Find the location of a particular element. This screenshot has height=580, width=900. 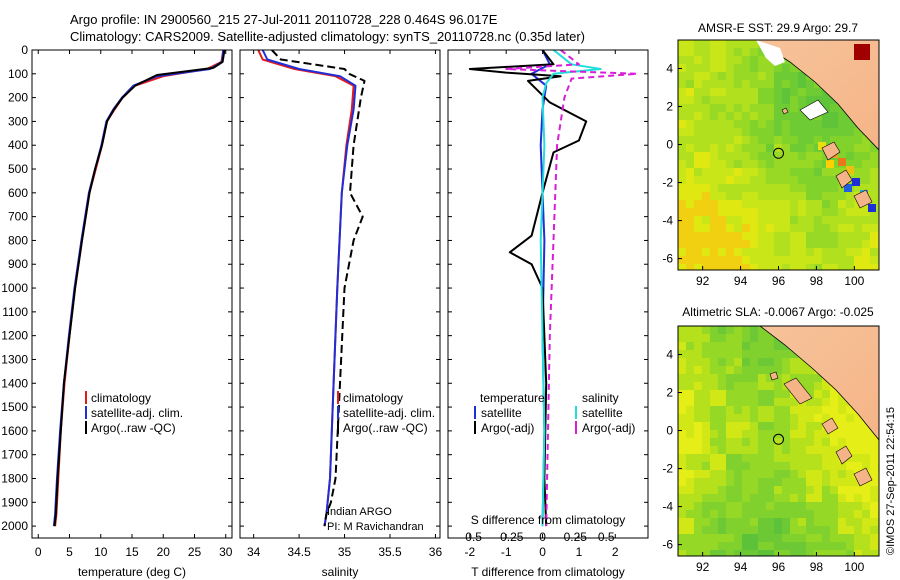

y-tick-label: 1300 is located at coordinates (14, 359).